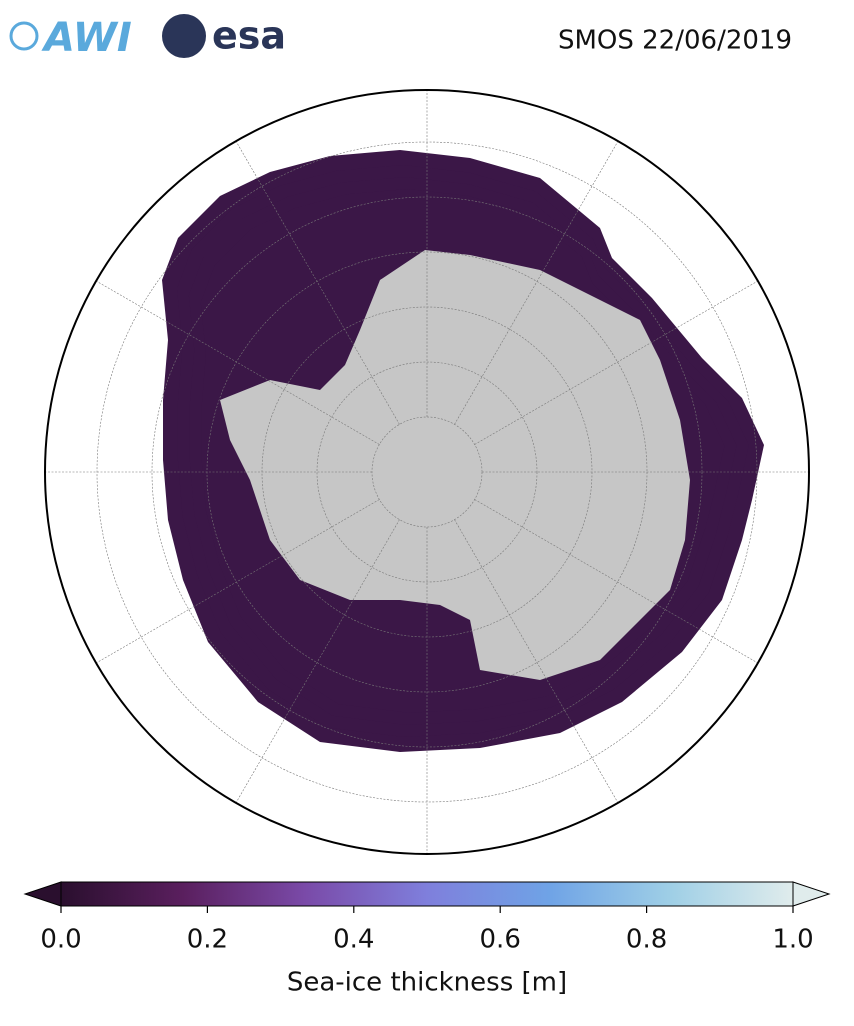 This screenshot has width=854, height=1026. What do you see at coordinates (500, 940) in the screenshot?
I see `colorbar-tick-label: 0.6` at bounding box center [500, 940].